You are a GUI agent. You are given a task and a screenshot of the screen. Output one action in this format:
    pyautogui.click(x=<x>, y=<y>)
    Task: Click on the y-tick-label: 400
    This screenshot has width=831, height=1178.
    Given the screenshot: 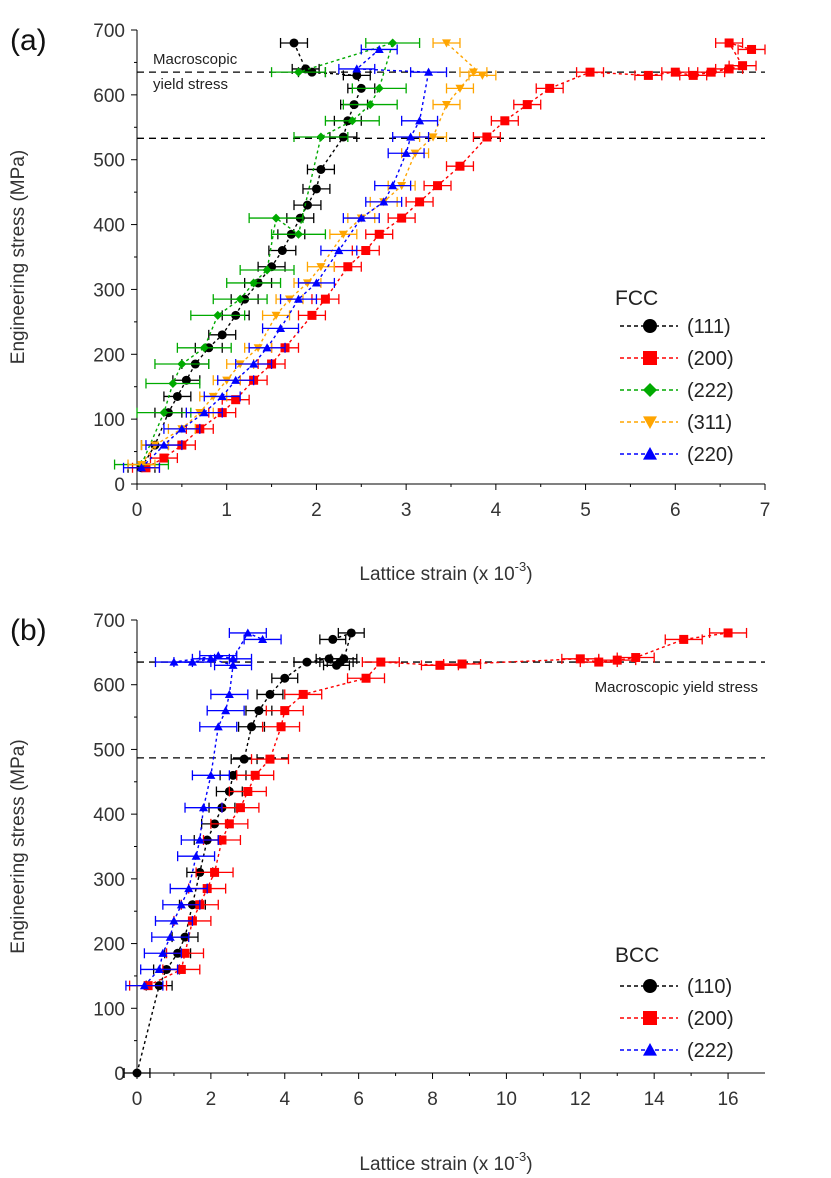 What is the action you would take?
    pyautogui.click(x=109, y=815)
    